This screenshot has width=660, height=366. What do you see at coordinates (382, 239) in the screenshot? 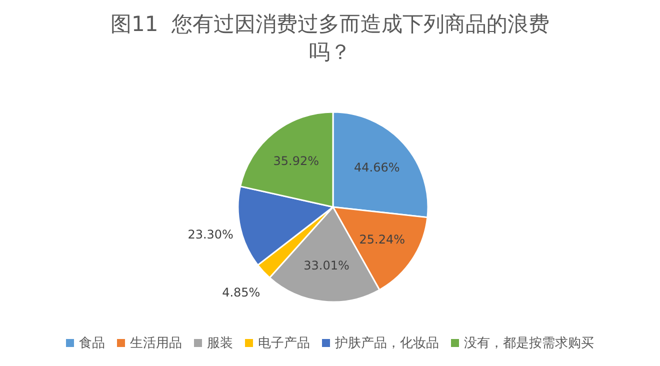
I see `data-label: 25.24%` at bounding box center [382, 239].